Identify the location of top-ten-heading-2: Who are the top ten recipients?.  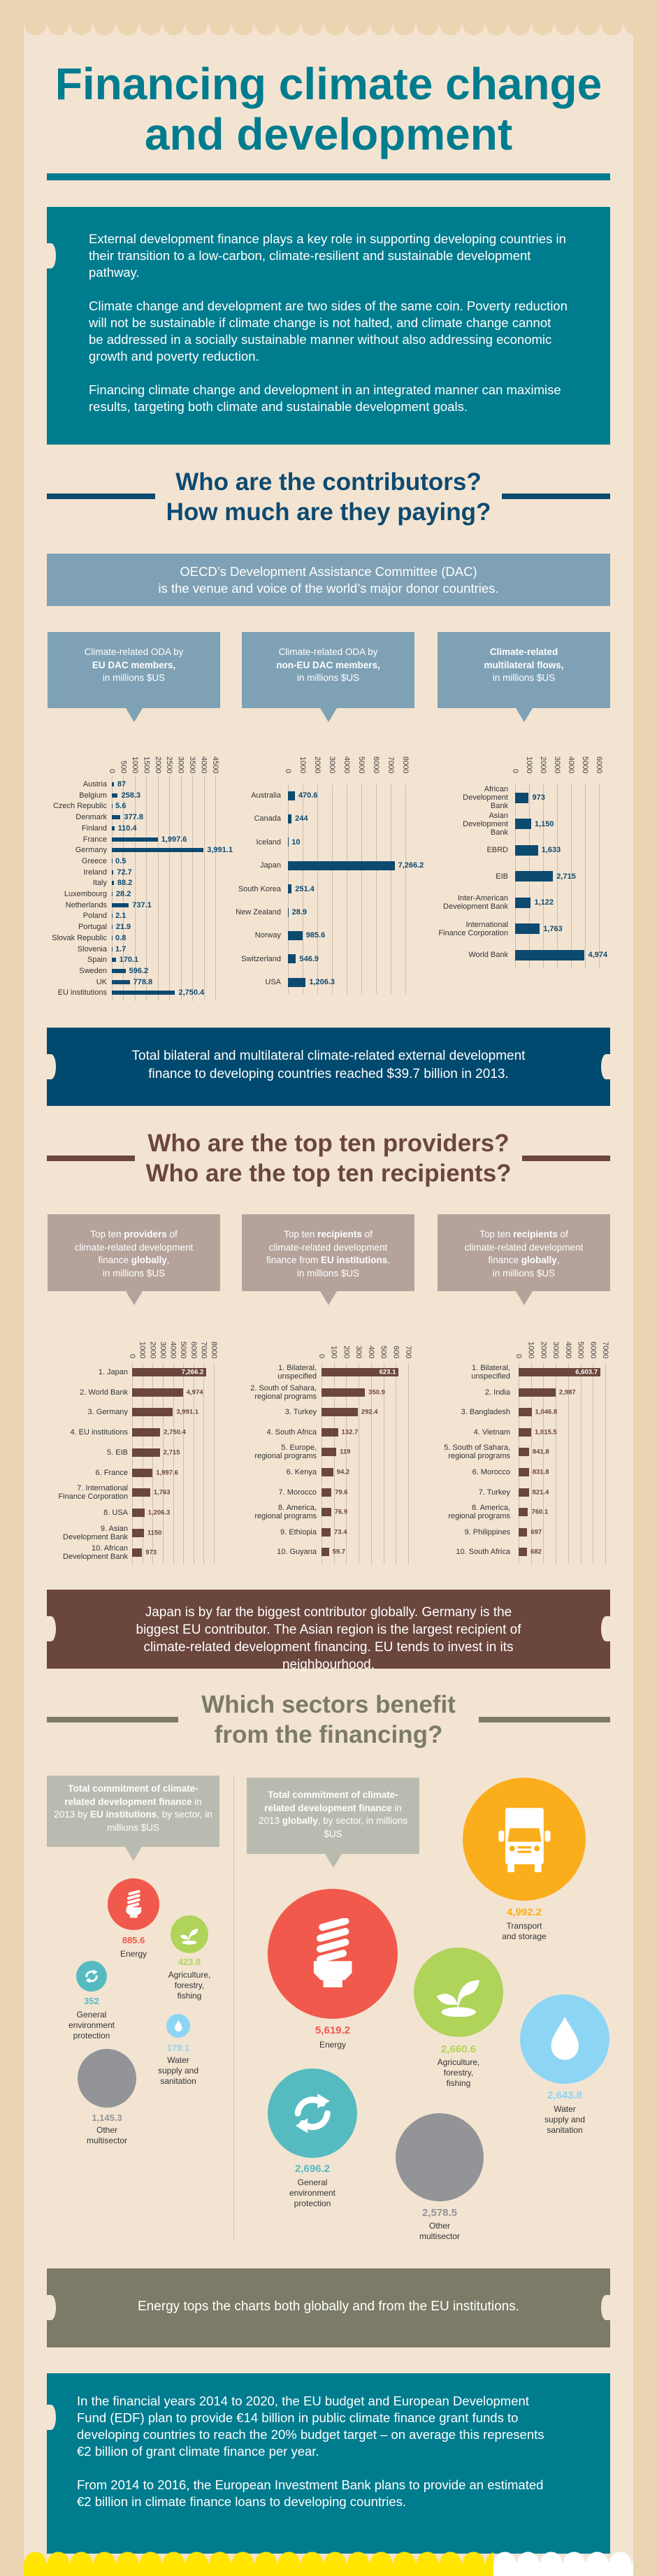
(328, 1173).